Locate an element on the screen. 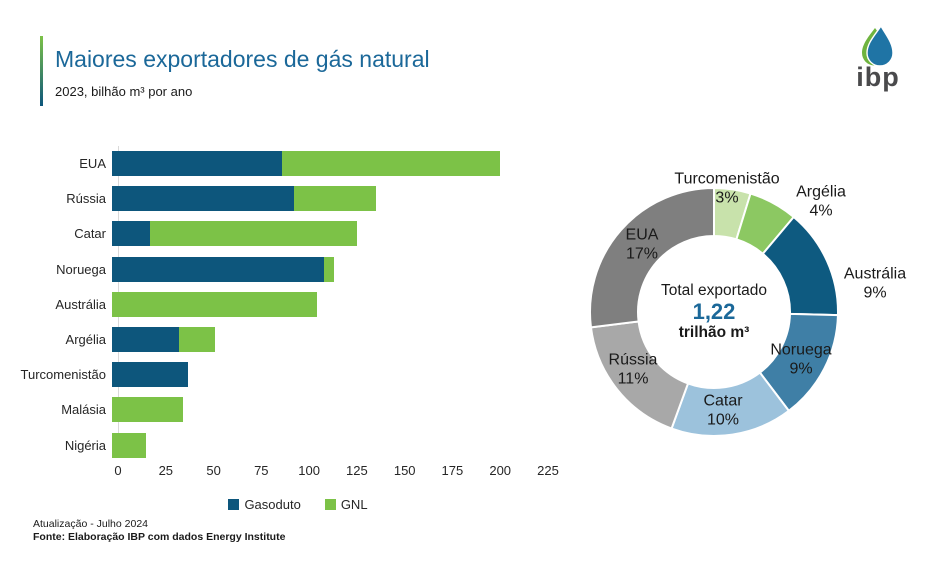 The image size is (936, 562). x-axis-tick: 25 is located at coordinates (166, 470).